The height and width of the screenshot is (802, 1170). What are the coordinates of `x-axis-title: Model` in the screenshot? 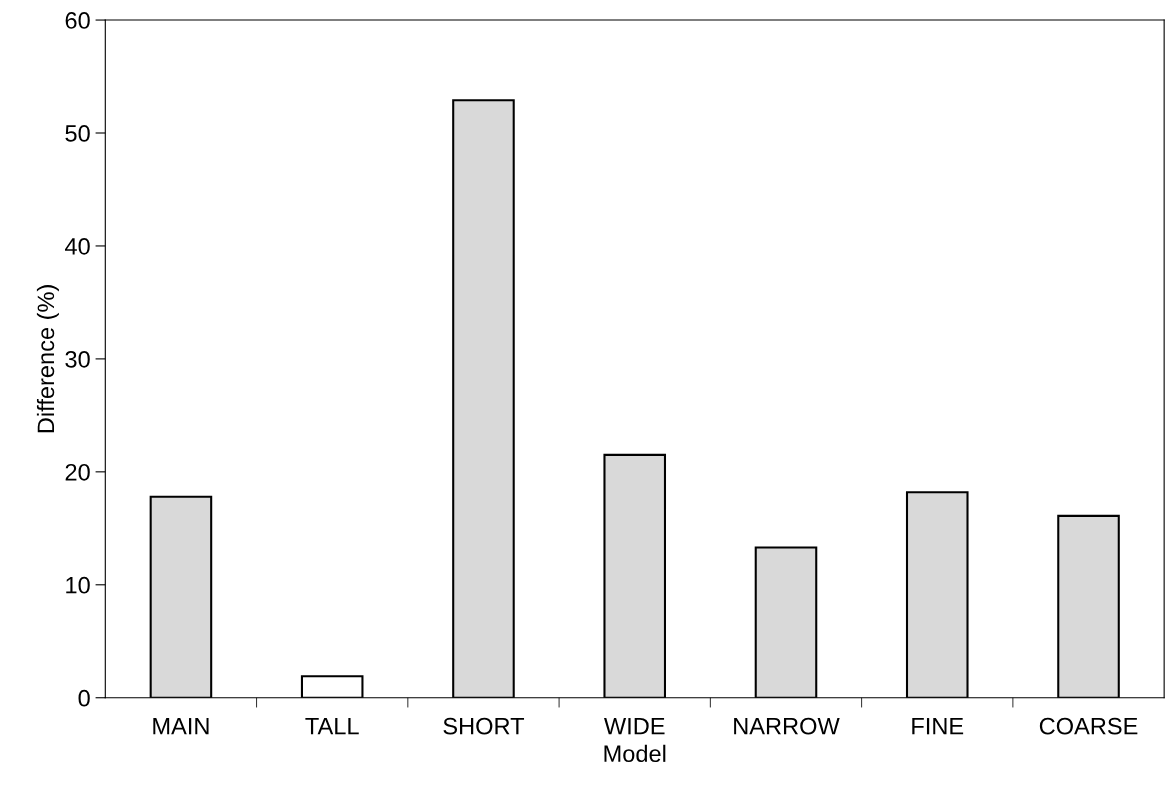 It's located at (635, 753).